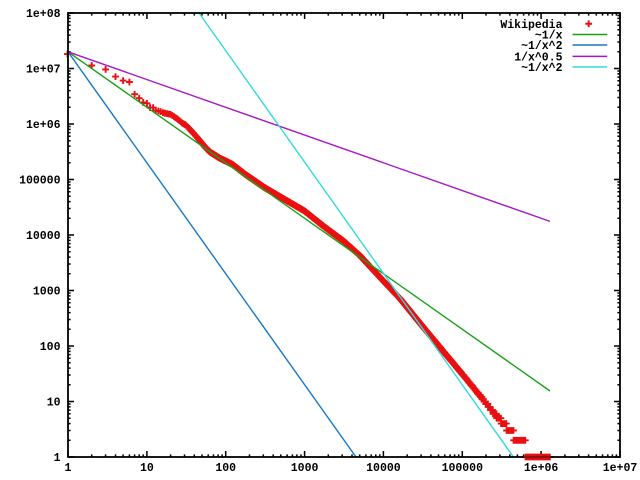  I want to click on svg-text: 1/x^0.5, so click(538, 57).